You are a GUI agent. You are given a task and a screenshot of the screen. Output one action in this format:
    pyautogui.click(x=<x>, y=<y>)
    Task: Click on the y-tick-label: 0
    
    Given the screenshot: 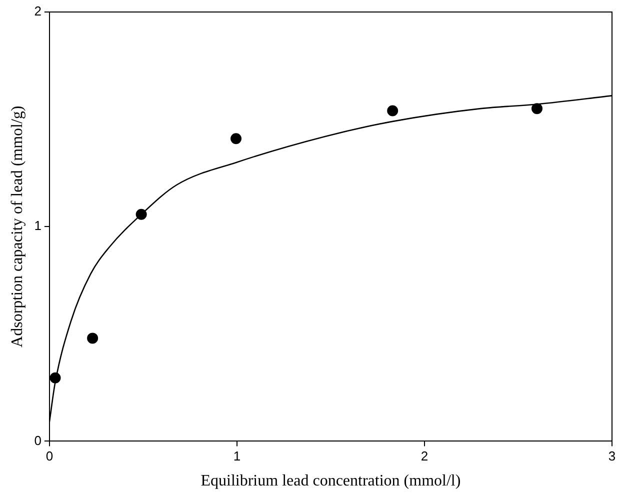 What is the action you would take?
    pyautogui.click(x=38, y=440)
    